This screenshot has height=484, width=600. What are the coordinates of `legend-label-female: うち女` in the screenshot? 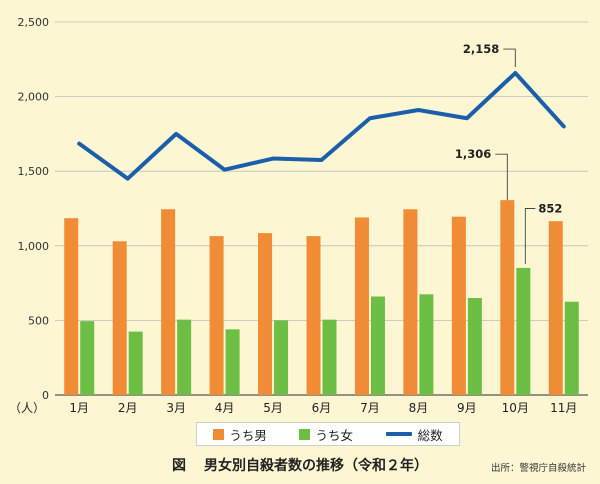 It's located at (334, 435).